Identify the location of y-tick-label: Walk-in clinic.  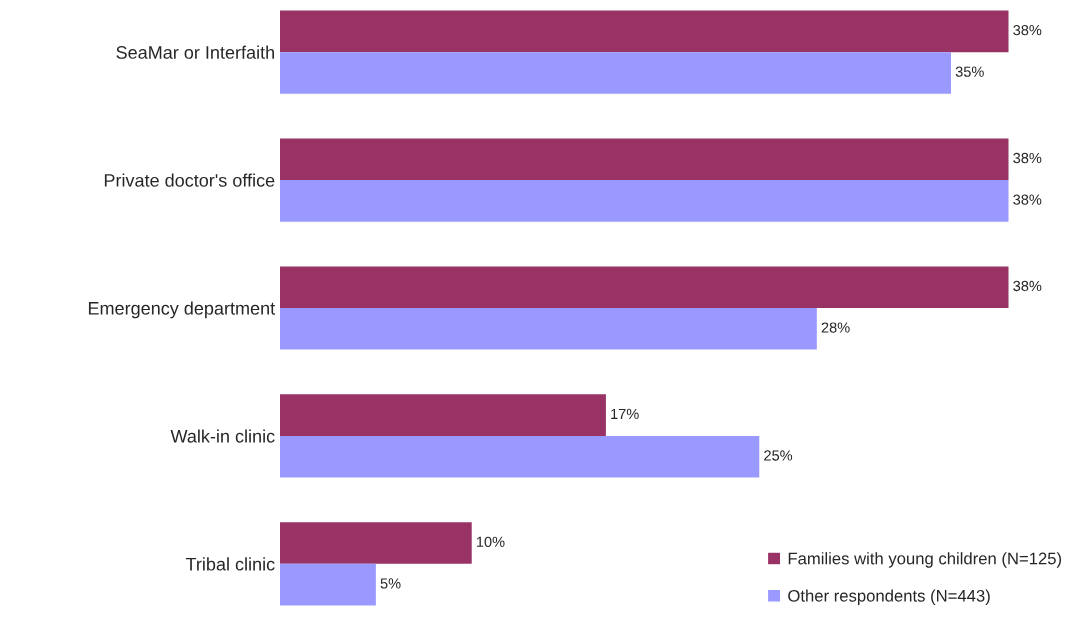
(222, 436).